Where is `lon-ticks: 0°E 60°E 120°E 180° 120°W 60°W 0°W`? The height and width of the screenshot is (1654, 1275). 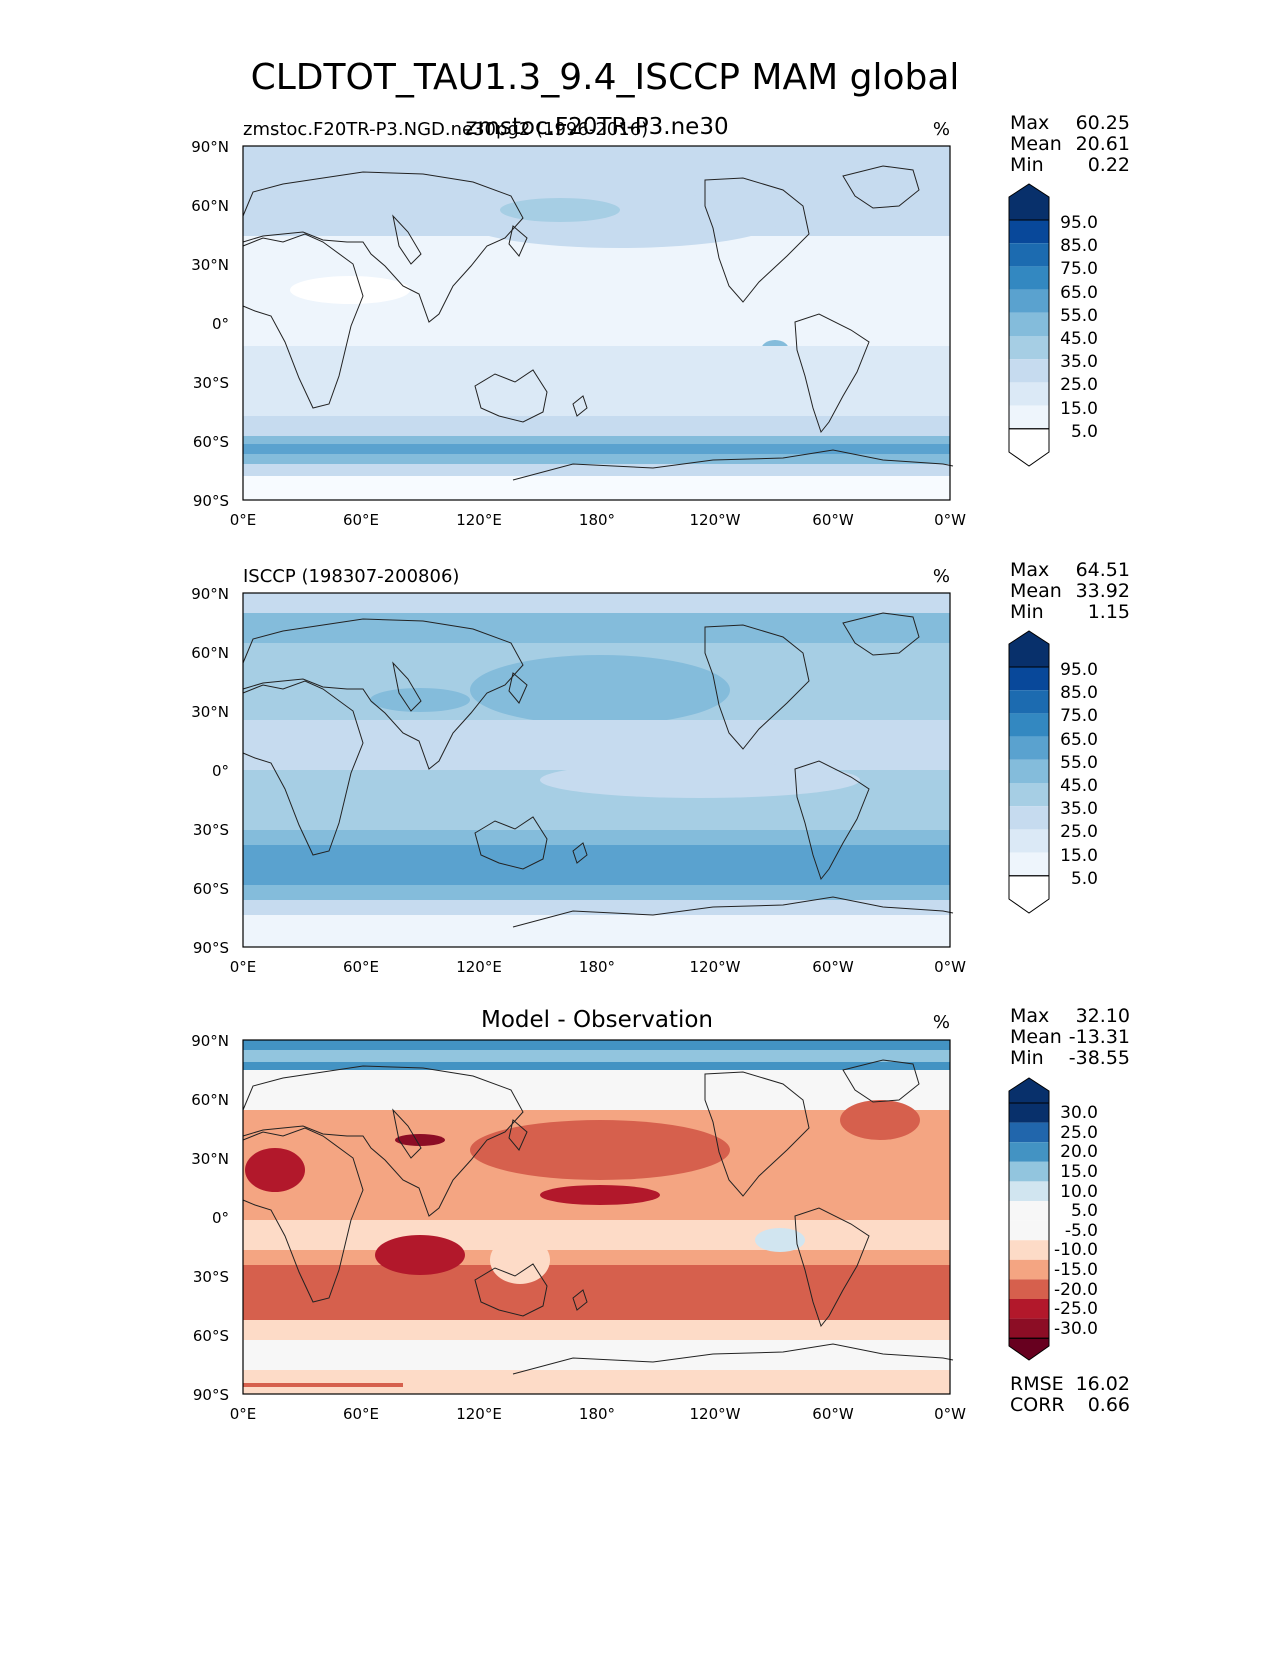
lon-ticks: 0°E 60°E 120°E 180° 120°W 60°W 0°W is located at coordinates (598, 1414).